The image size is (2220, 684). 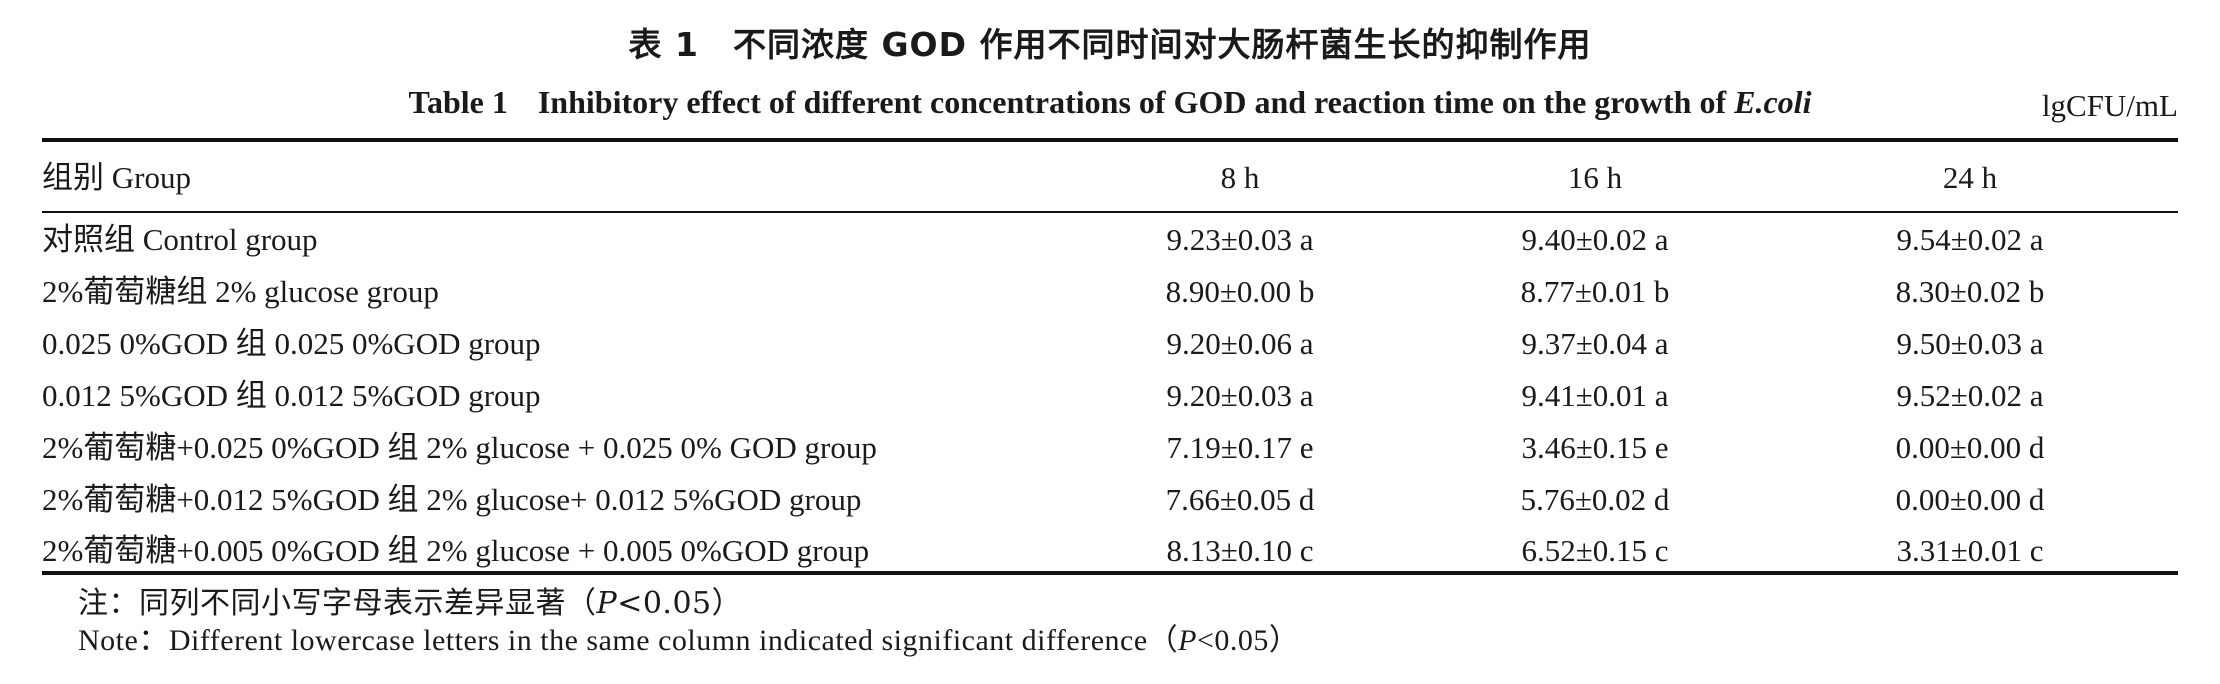 What do you see at coordinates (116, 177) in the screenshot?
I see `column-header-group: 组别 Group` at bounding box center [116, 177].